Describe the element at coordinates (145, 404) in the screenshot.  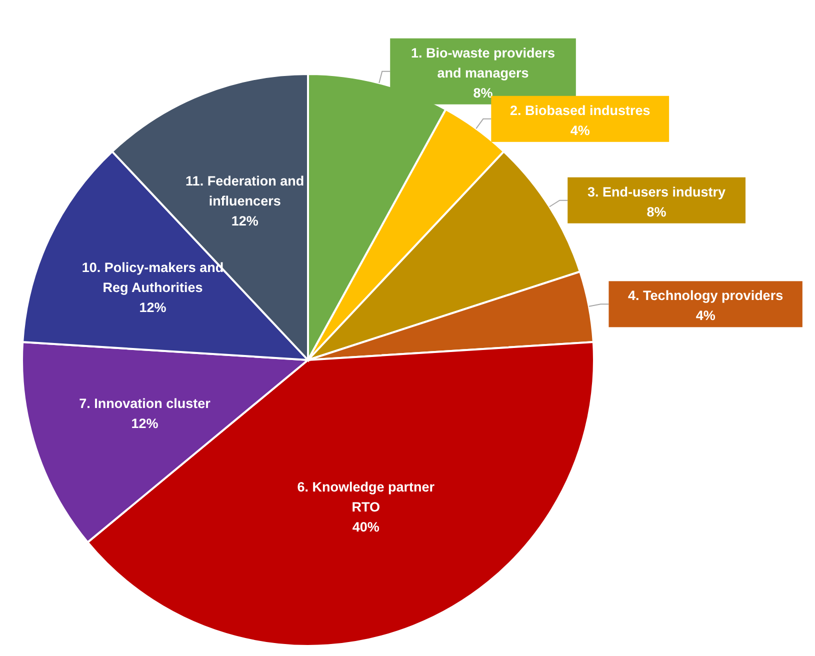
I see `slice-label: 7. Innovation cluster` at that location.